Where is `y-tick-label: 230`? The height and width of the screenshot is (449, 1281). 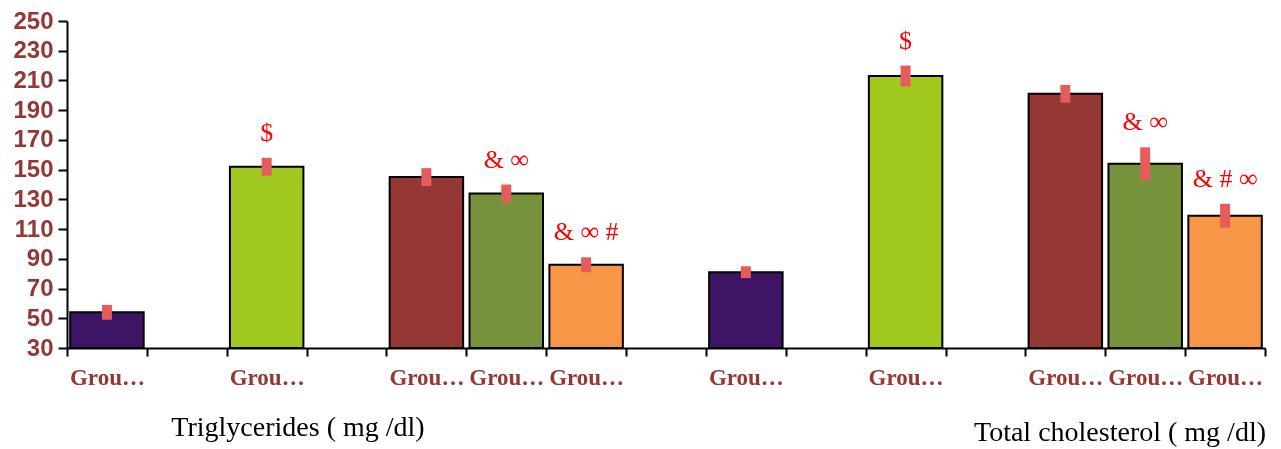 y-tick-label: 230 is located at coordinates (33, 50).